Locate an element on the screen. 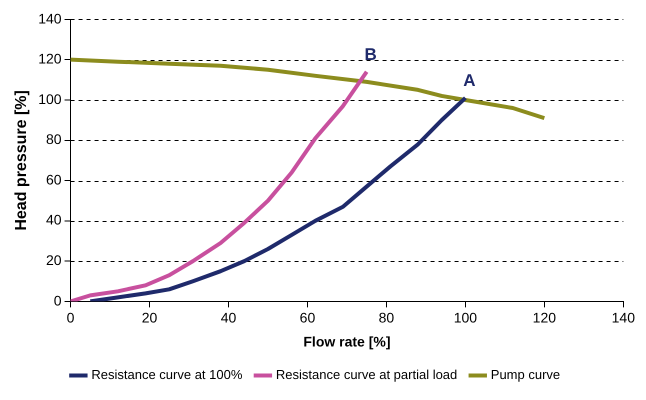  y-tick-label: 20 is located at coordinates (54, 260).